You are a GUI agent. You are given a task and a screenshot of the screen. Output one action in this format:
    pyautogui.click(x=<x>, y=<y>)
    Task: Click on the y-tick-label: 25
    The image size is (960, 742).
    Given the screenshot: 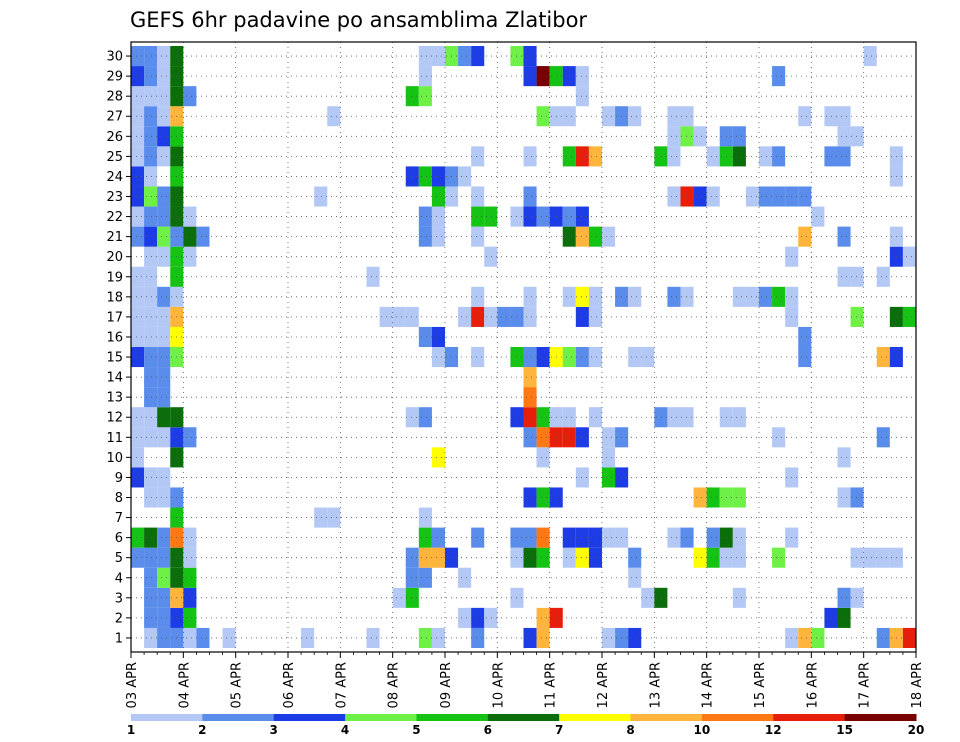 What is the action you would take?
    pyautogui.click(x=114, y=157)
    